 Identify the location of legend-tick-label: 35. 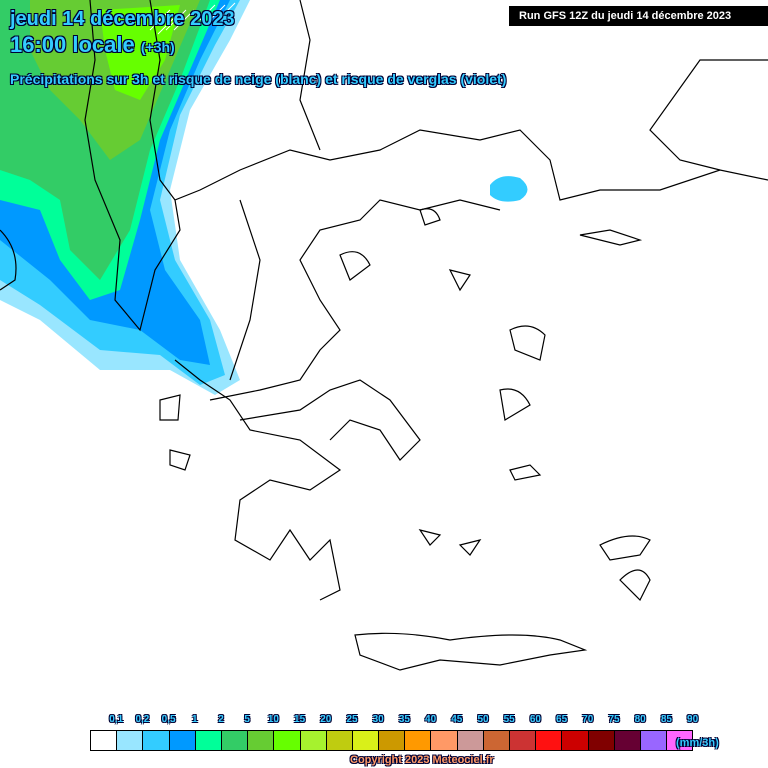
(404, 719).